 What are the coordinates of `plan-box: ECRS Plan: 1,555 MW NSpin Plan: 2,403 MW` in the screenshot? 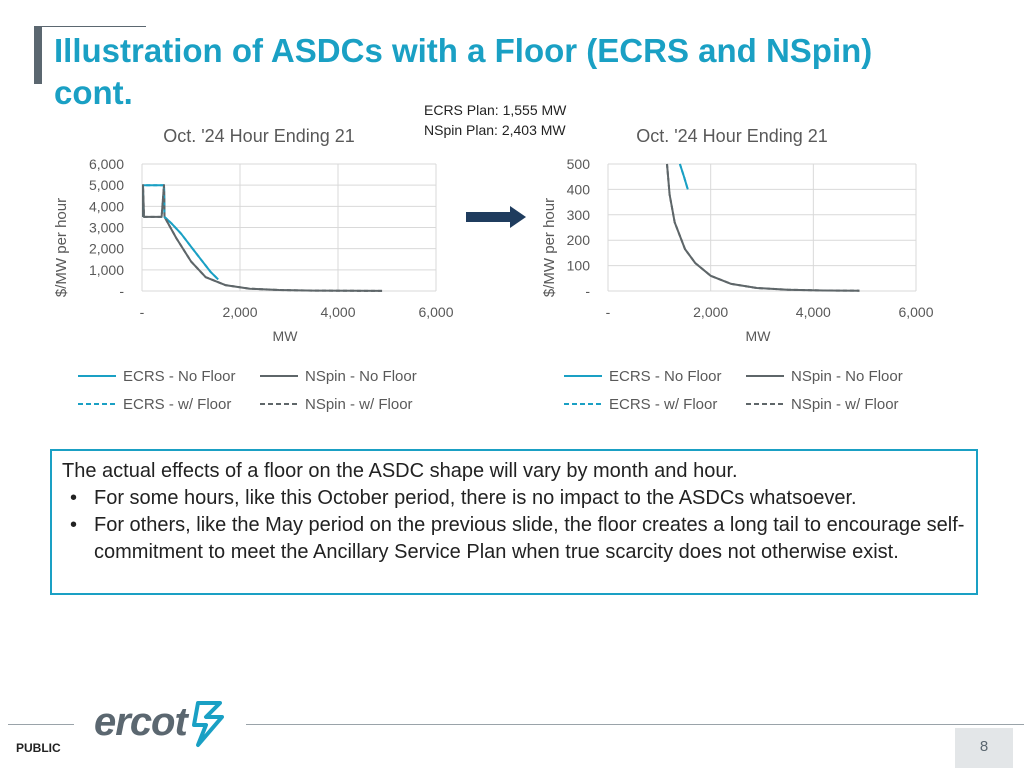 It's located at (495, 120).